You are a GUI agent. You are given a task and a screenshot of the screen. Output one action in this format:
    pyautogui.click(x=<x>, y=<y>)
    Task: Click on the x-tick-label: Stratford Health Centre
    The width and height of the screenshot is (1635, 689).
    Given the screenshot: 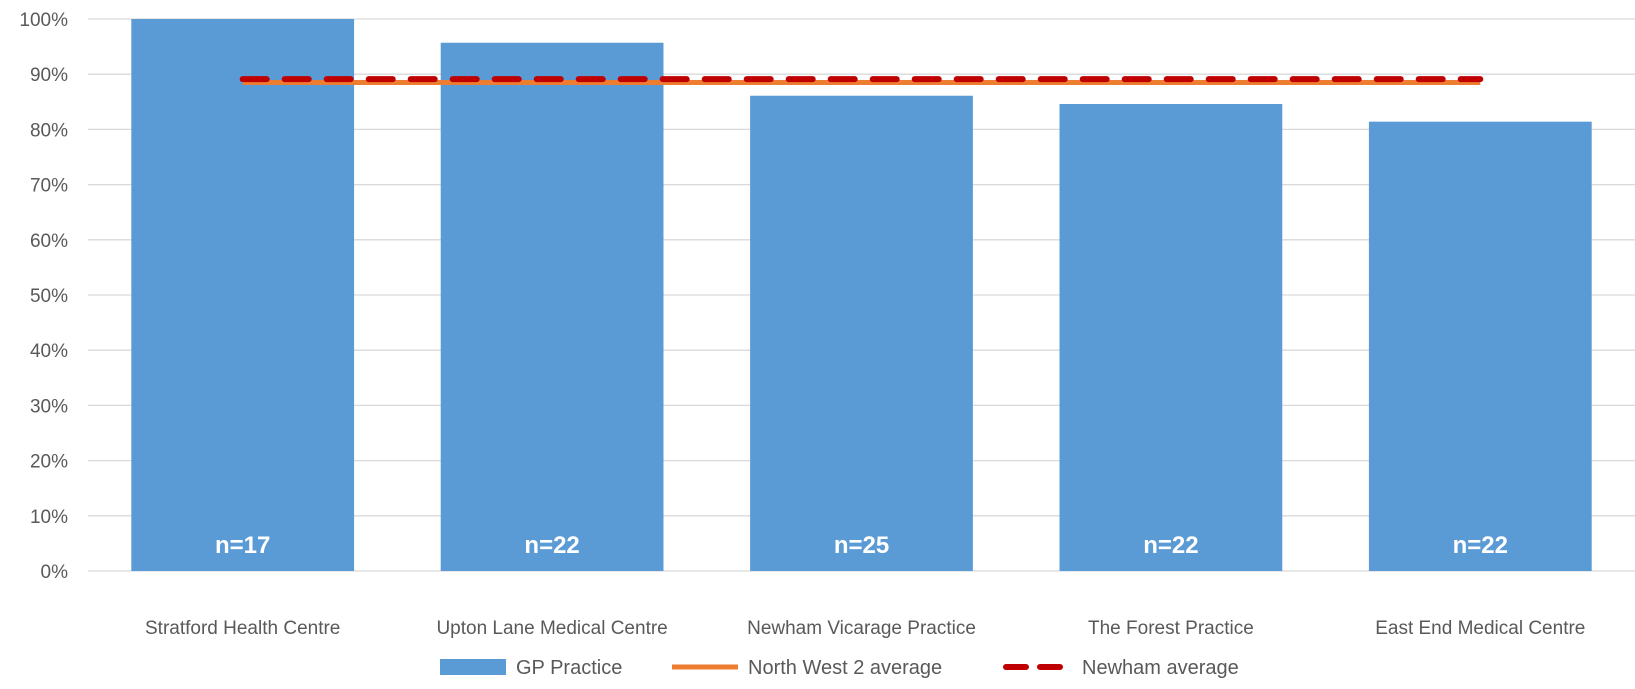 What is the action you would take?
    pyautogui.click(x=242, y=628)
    